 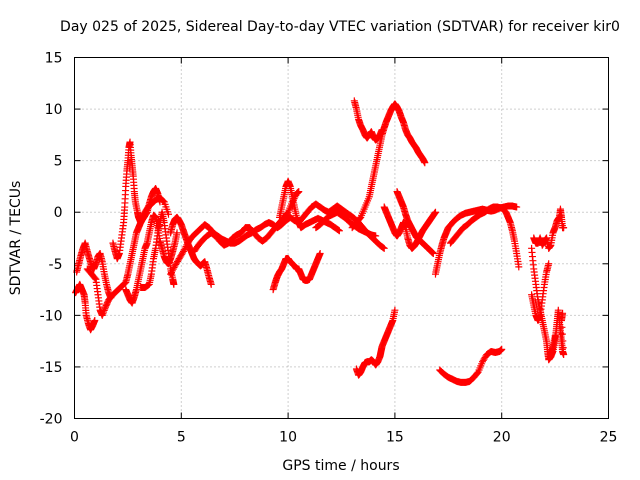 I want to click on series-arc-x, so click(x=549, y=228).